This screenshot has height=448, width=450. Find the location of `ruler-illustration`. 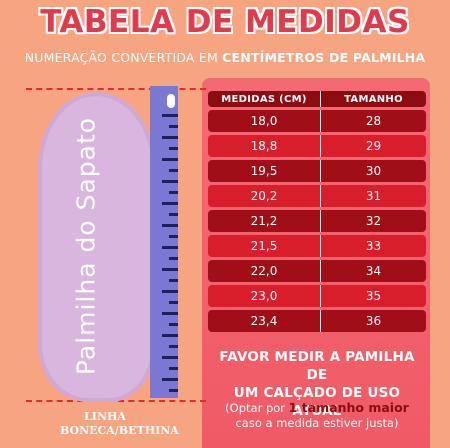

ruler-illustration is located at coordinates (164, 242).